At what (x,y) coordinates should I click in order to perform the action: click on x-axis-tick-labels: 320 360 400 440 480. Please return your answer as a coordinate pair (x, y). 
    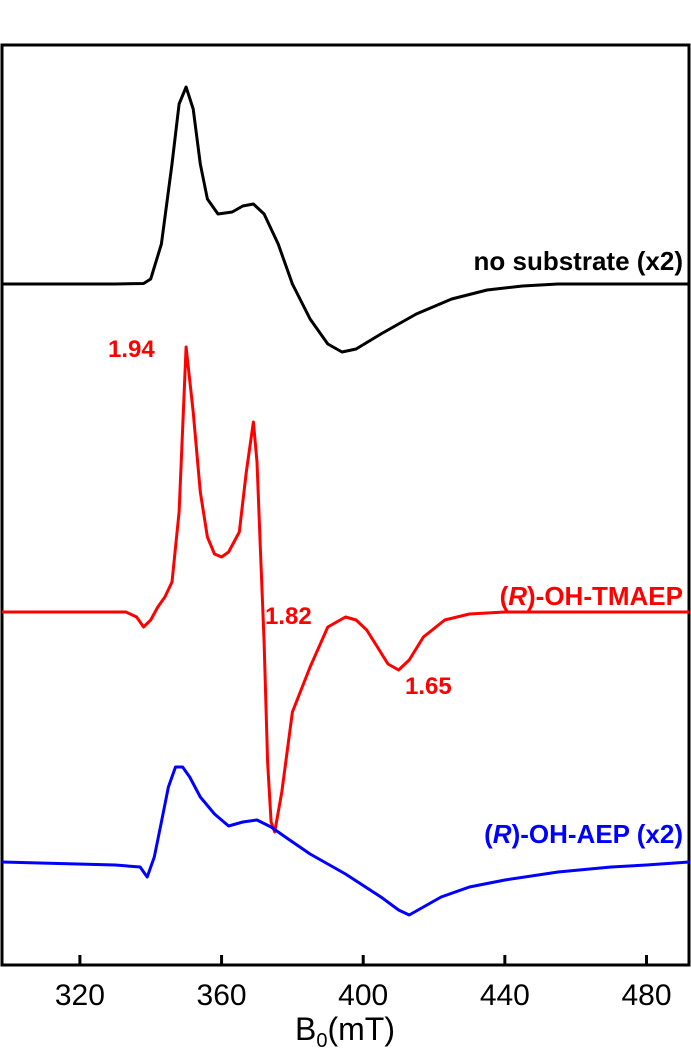
    Looking at the image, I should click on (363, 995).